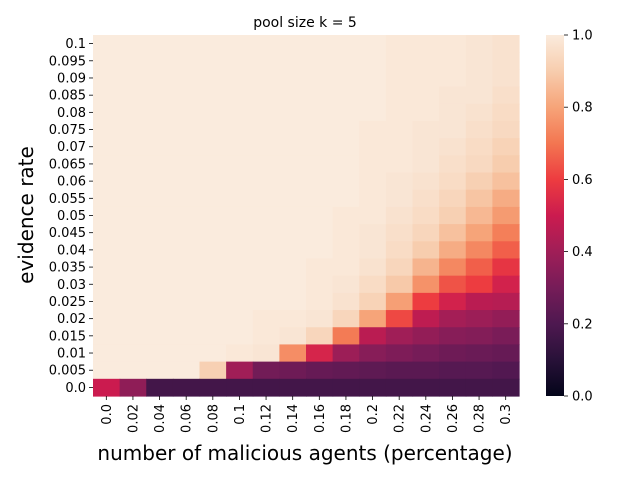 This screenshot has width=640, height=480. What do you see at coordinates (75, 44) in the screenshot?
I see `y-tick-label: 0.1` at bounding box center [75, 44].